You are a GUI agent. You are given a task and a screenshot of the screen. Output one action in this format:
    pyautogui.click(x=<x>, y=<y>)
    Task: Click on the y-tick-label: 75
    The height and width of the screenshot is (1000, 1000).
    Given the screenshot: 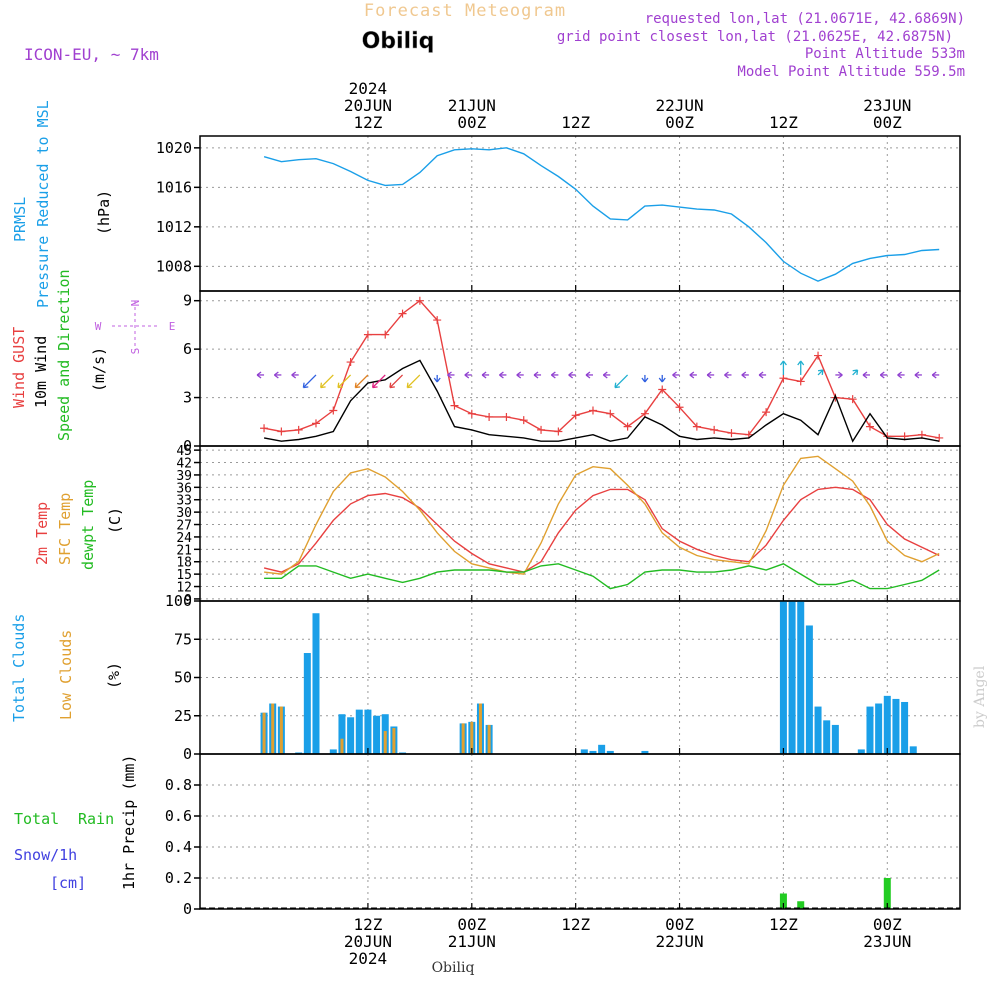 What is the action you would take?
    pyautogui.click(x=183, y=639)
    